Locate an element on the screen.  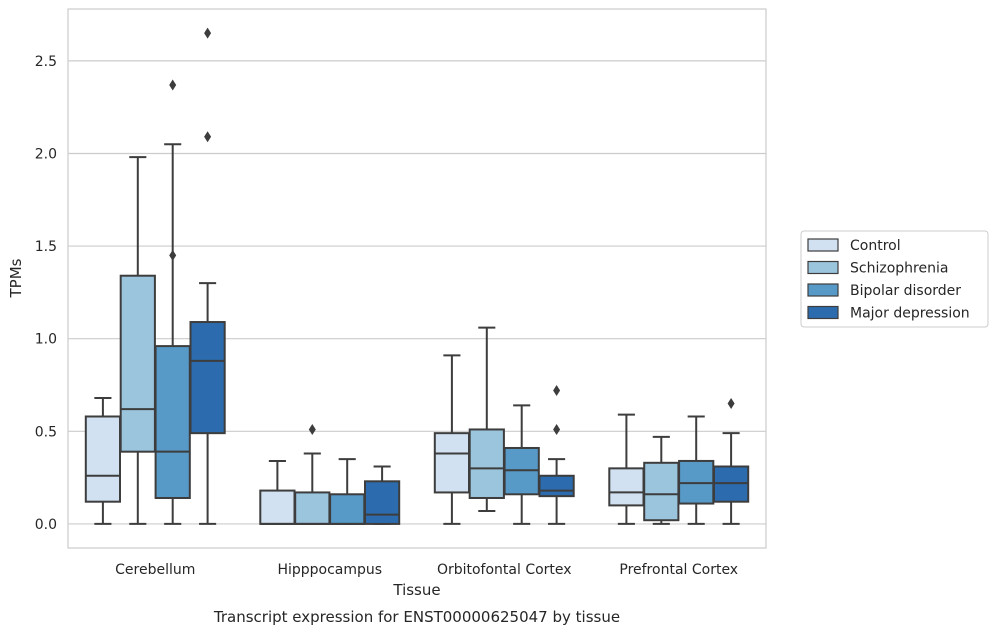
legend-entry-label: Major depression is located at coordinates (910, 314).